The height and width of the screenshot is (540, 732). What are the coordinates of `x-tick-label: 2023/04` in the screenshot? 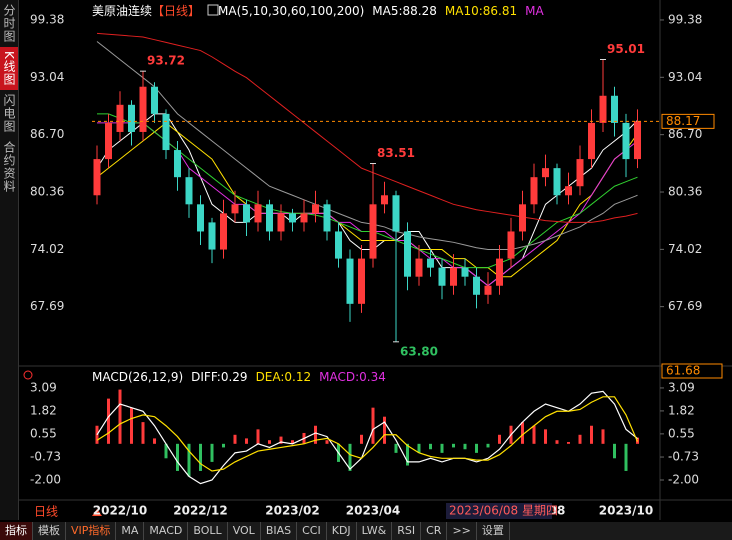 It's located at (373, 511).